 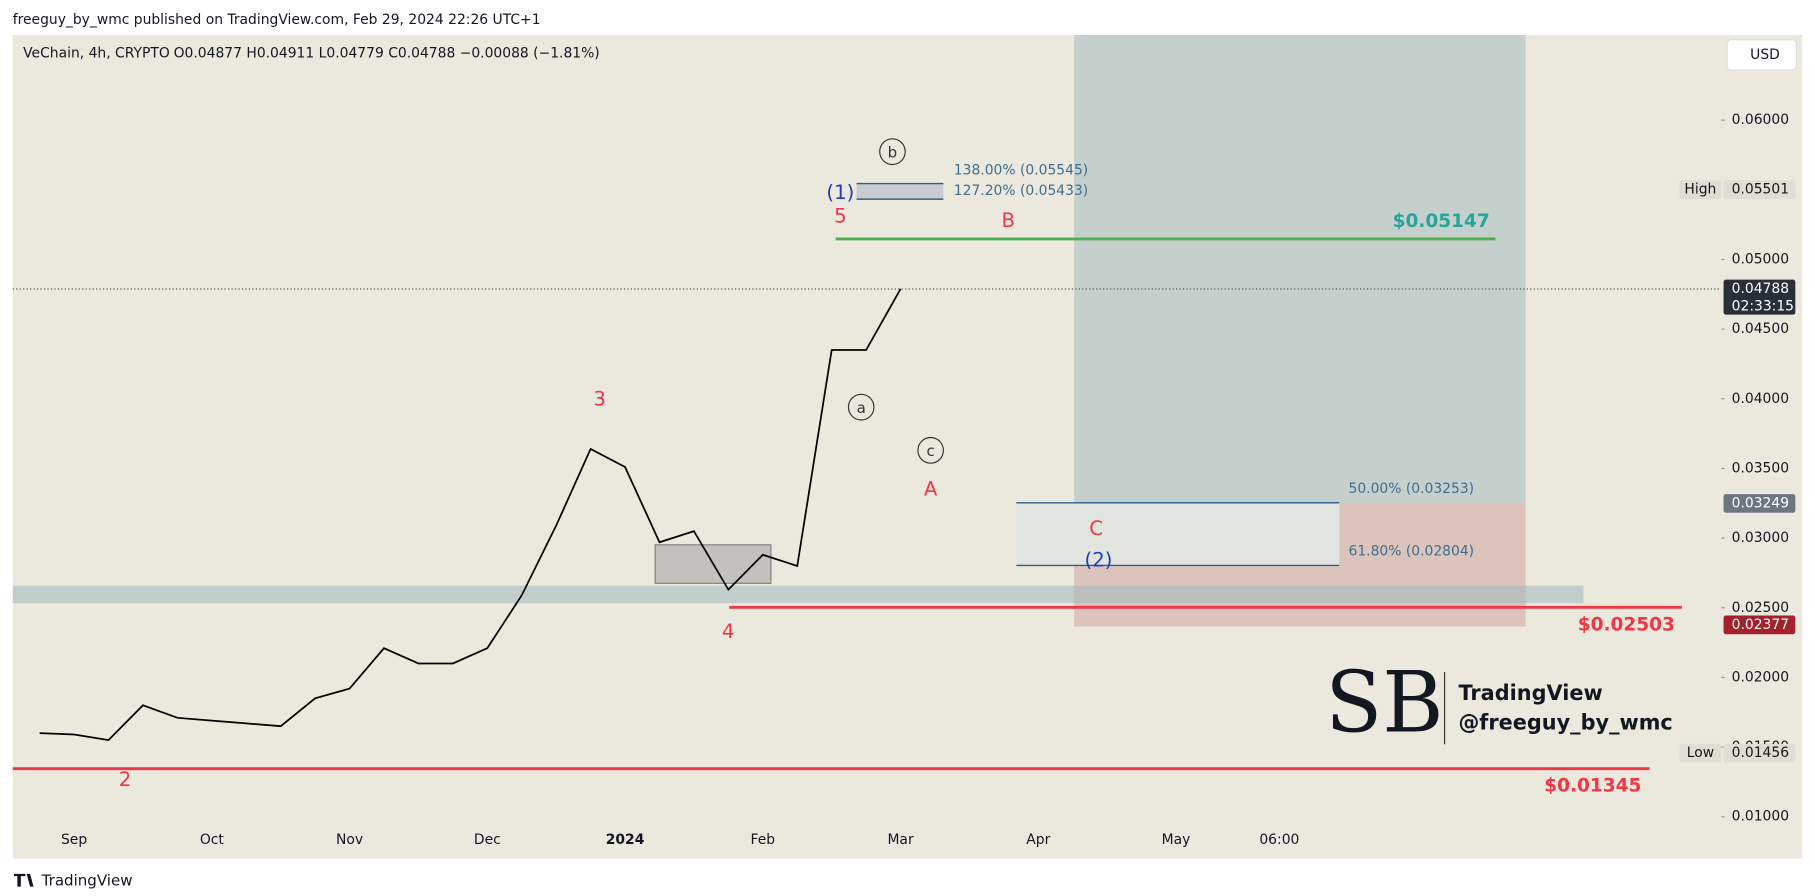 What do you see at coordinates (599, 399) in the screenshot?
I see `wave-label: 3` at bounding box center [599, 399].